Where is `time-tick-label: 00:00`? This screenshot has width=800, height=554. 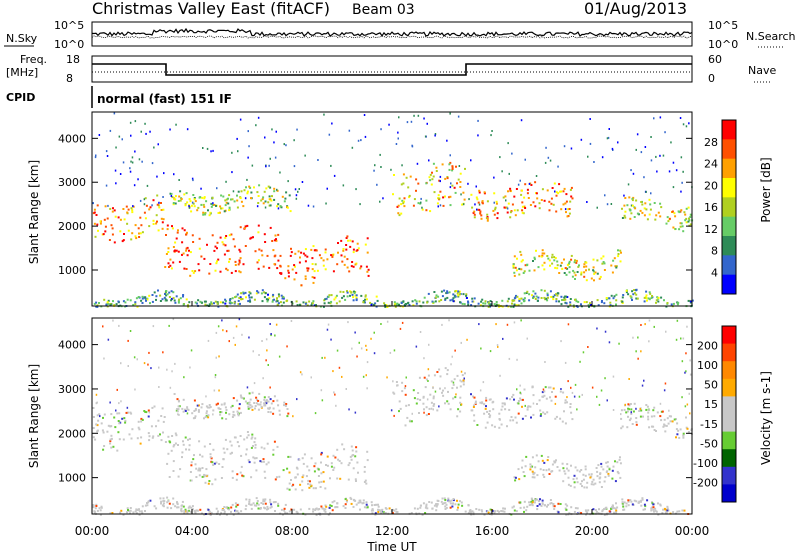 time-tick-label: 00:00 is located at coordinates (692, 531).